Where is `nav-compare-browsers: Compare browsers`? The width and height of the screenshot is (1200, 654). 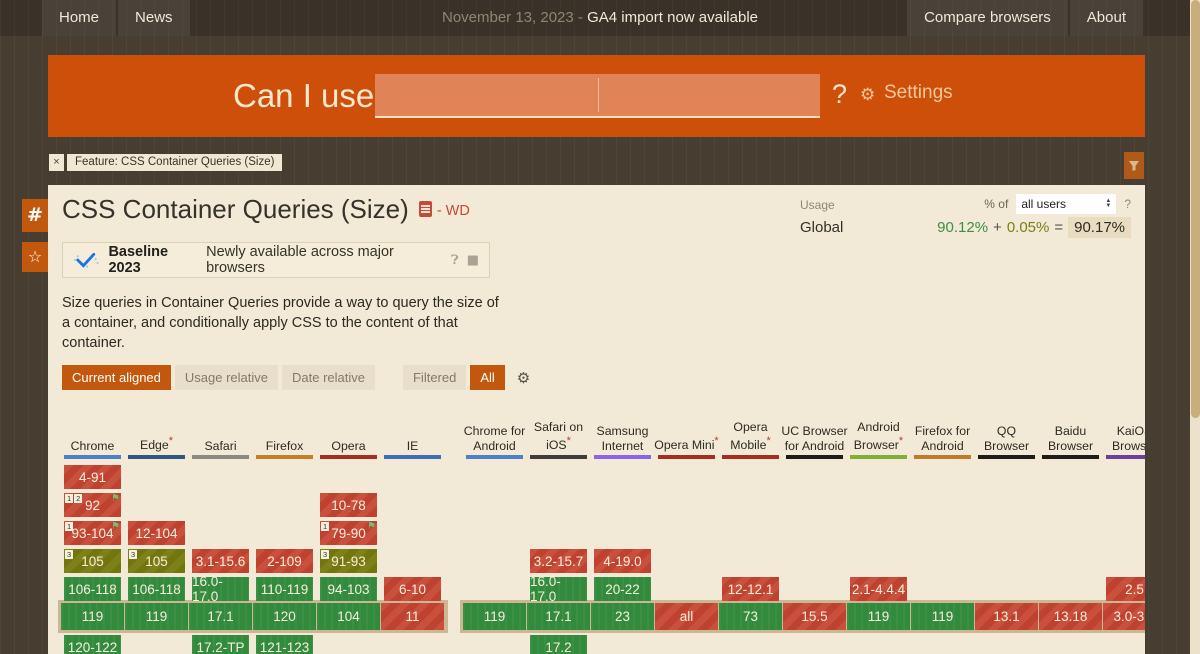
nav-compare-browsers: Compare browsers is located at coordinates (987, 18).